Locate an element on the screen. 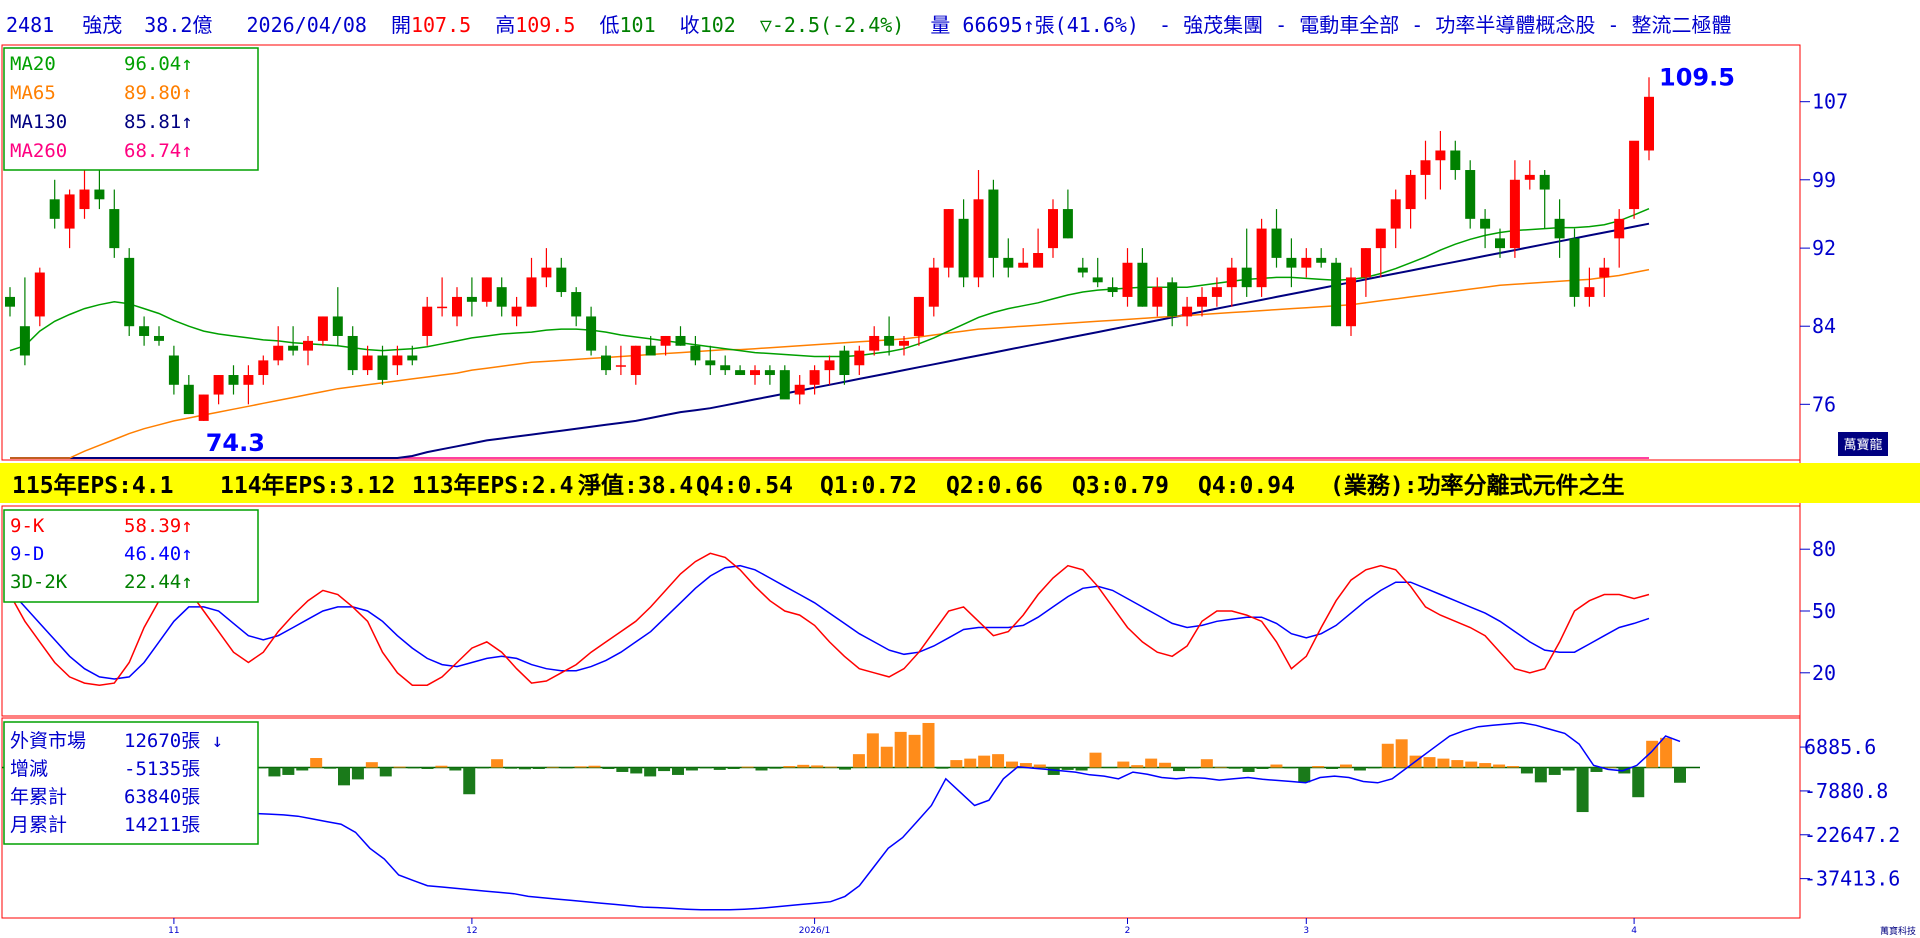 Image resolution: width=1920 pixels, height=938 pixels. legend-label: 增減 is located at coordinates (29, 769).